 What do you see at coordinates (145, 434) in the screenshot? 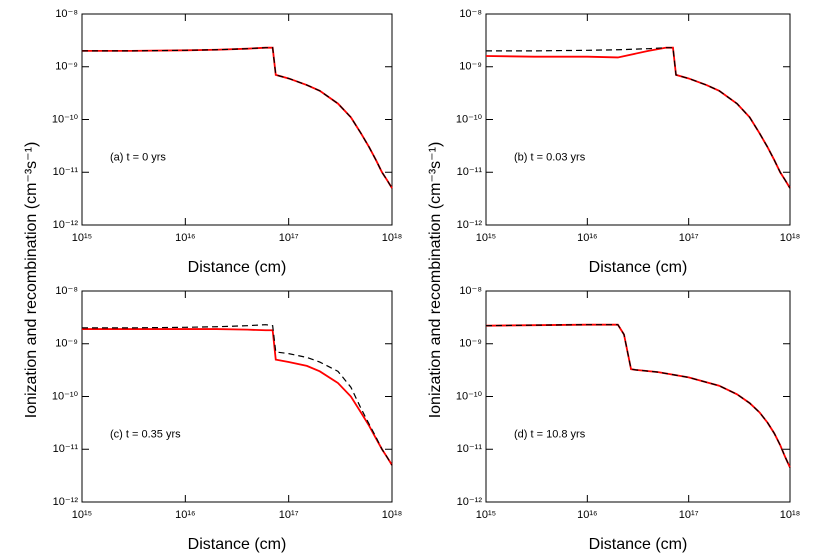
I see `annotation: (c) t = 0.35 yrs` at bounding box center [145, 434].